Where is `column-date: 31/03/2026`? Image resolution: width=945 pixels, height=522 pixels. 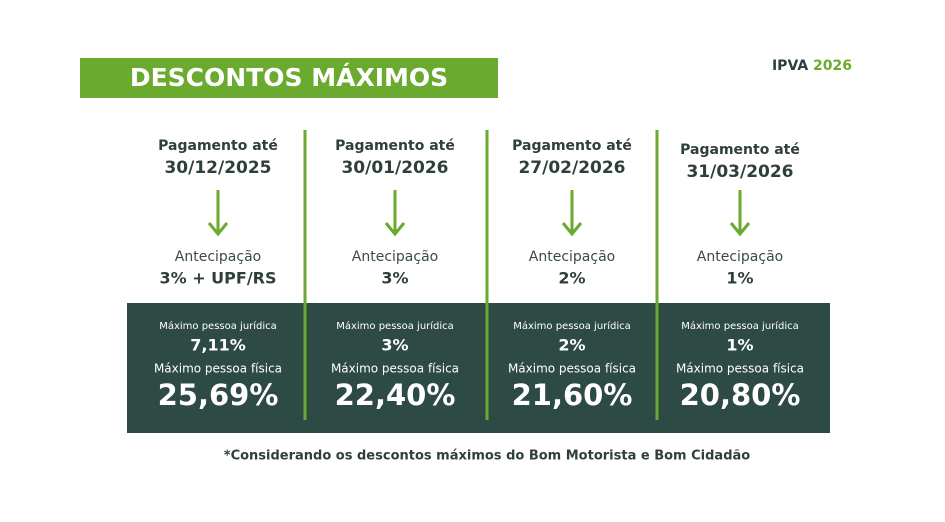 column-date: 31/03/2026 is located at coordinates (739, 172).